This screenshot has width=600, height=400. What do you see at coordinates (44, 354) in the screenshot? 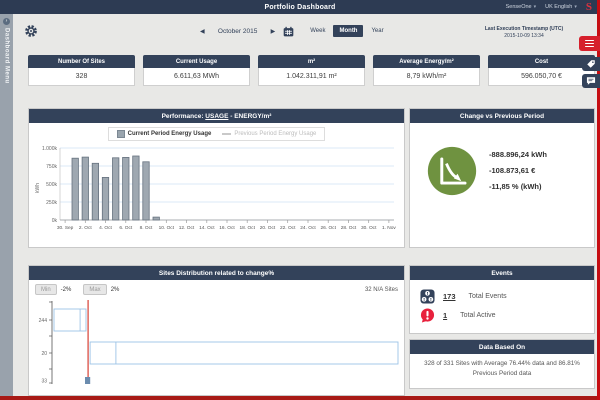
I see `svg-text: 20` at bounding box center [44, 354].